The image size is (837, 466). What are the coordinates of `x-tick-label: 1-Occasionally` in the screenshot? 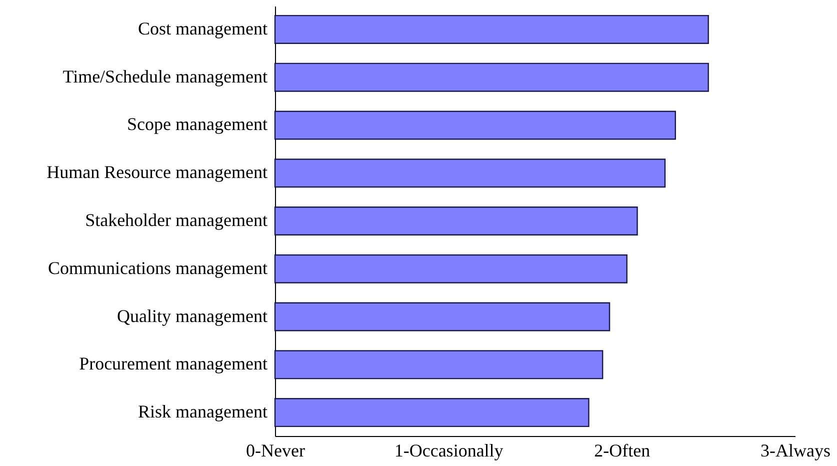 It's located at (449, 450).